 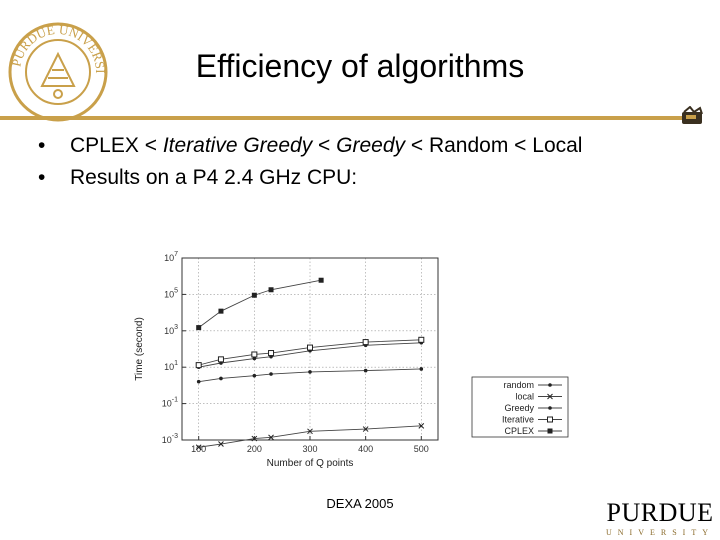 I want to click on legend-box, so click(x=520, y=407).